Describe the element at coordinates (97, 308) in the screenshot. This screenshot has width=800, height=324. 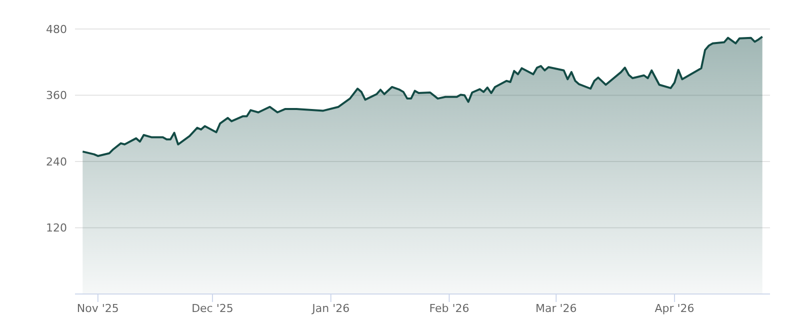
I see `x-tick-label: Nov '25` at that location.